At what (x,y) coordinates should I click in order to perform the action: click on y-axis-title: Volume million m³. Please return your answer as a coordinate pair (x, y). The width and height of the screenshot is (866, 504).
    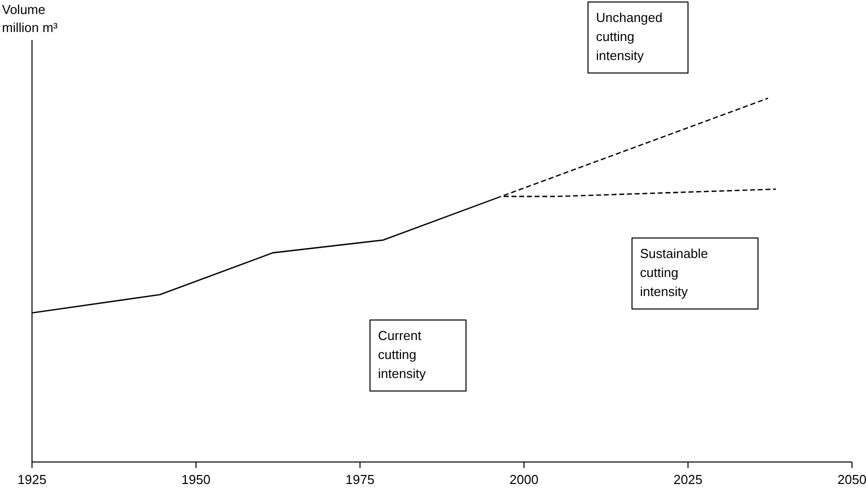
    Looking at the image, I should click on (30, 18).